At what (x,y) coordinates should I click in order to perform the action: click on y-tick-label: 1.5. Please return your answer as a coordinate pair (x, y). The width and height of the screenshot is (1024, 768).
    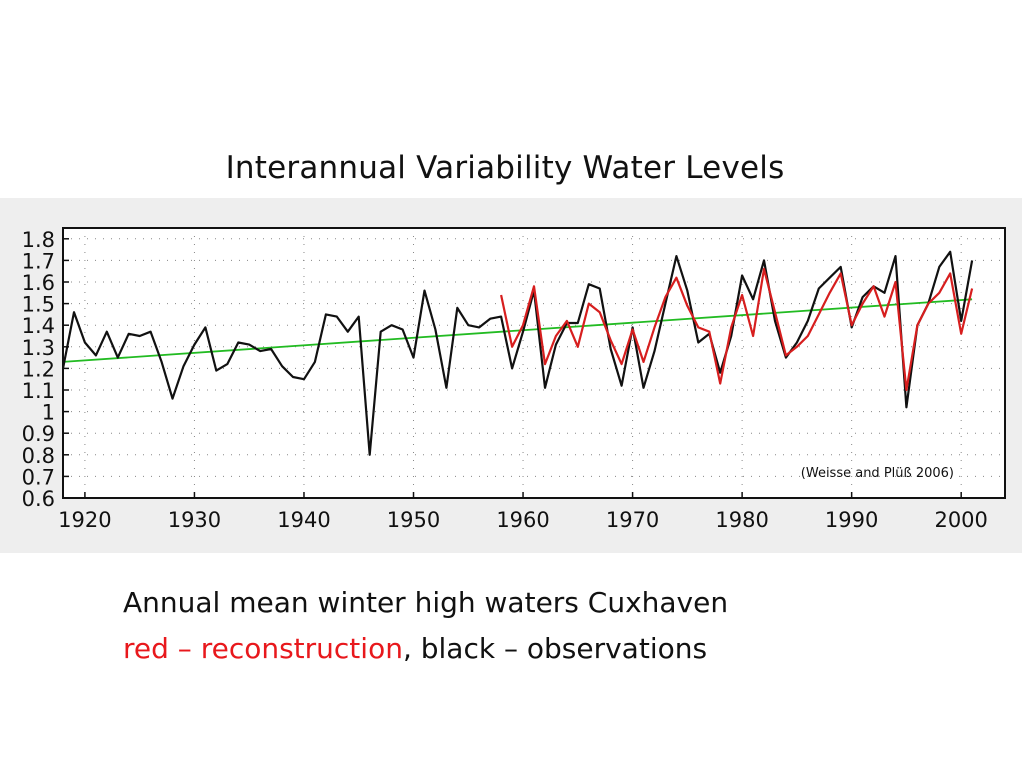
    Looking at the image, I should click on (38, 305).